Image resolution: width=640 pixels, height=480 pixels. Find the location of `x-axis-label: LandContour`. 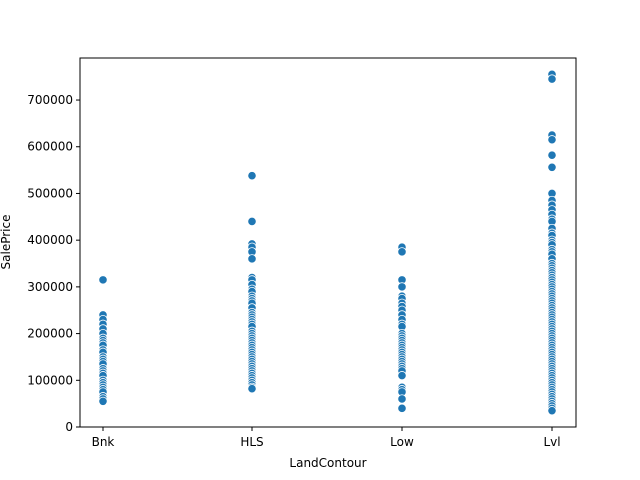

x-axis-label: LandContour is located at coordinates (327, 463).